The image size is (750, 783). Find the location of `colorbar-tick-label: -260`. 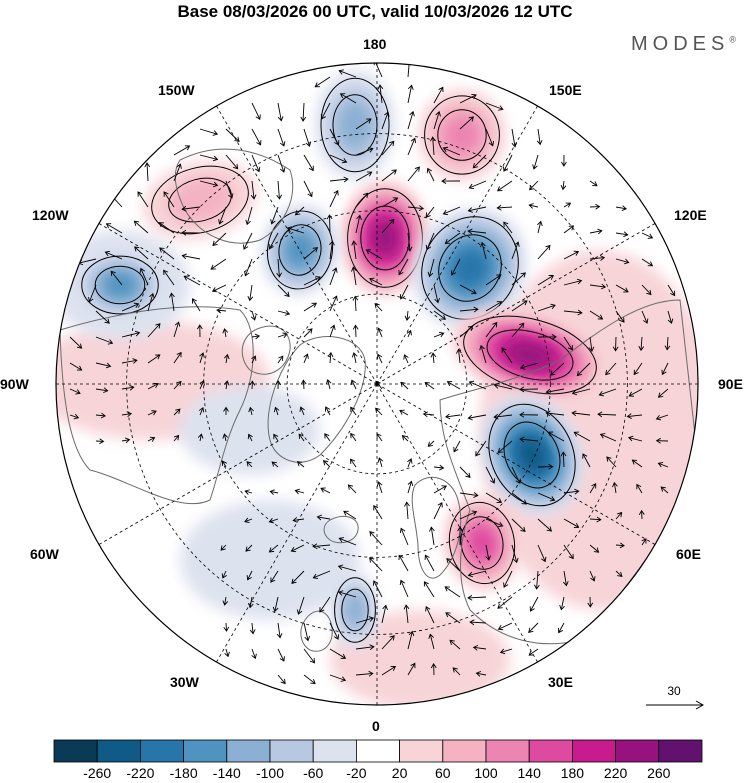

colorbar-tick-label: -260 is located at coordinates (97, 773).